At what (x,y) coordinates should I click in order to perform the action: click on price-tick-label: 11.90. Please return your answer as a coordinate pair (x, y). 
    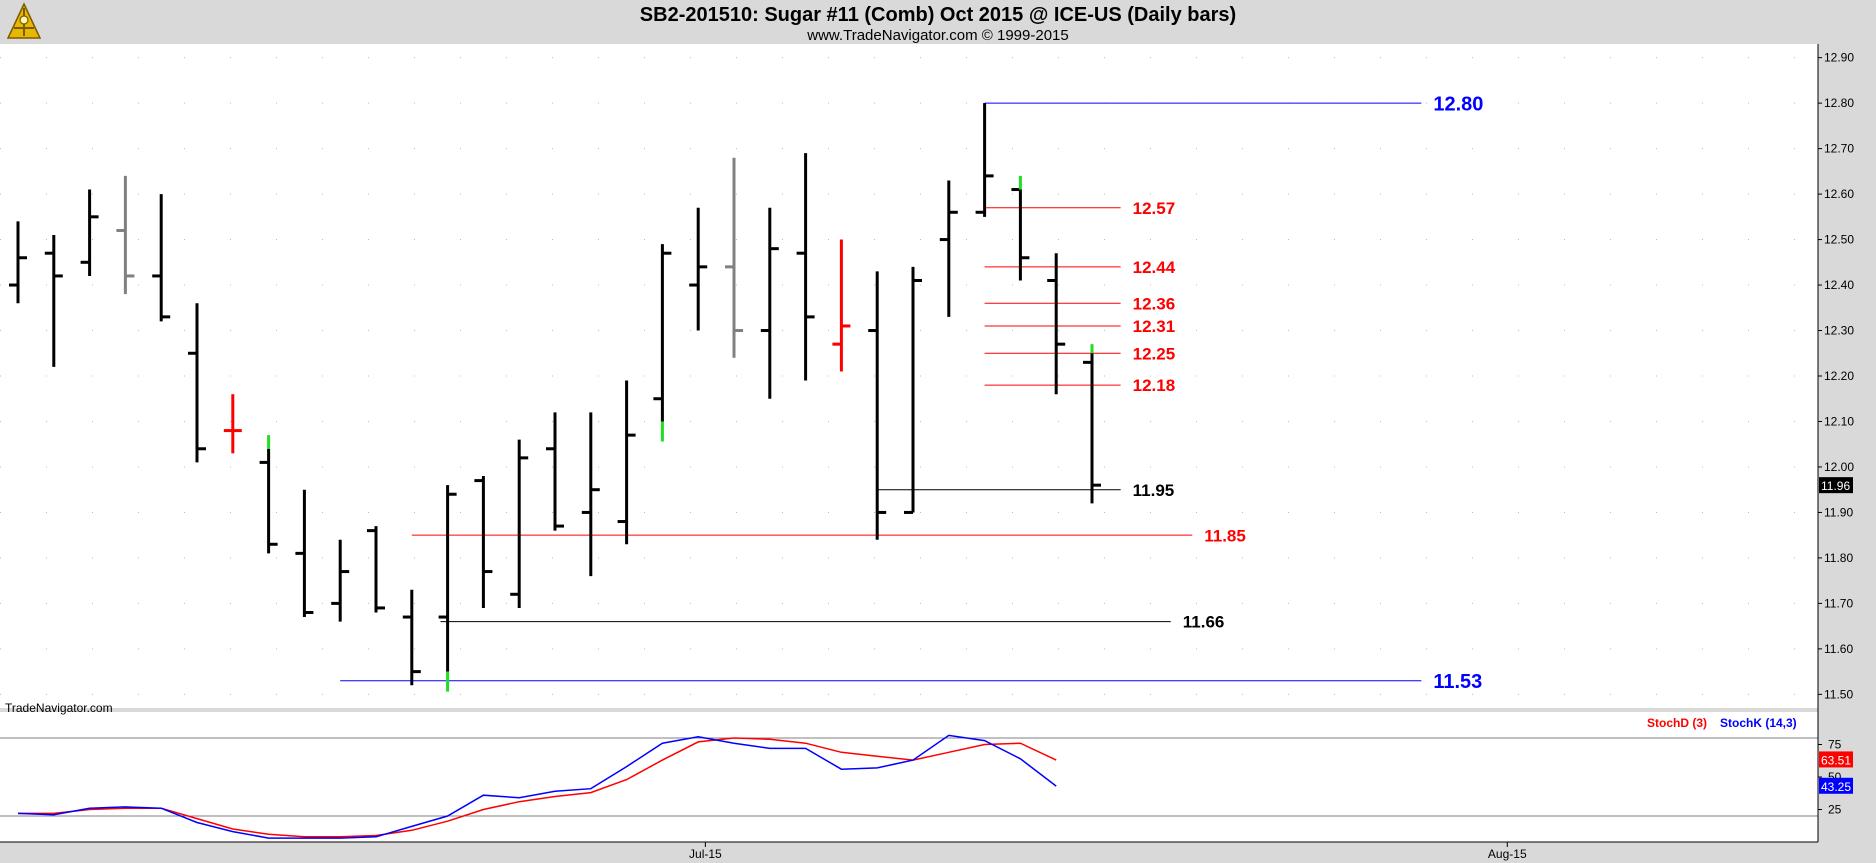
    Looking at the image, I should click on (1838, 512).